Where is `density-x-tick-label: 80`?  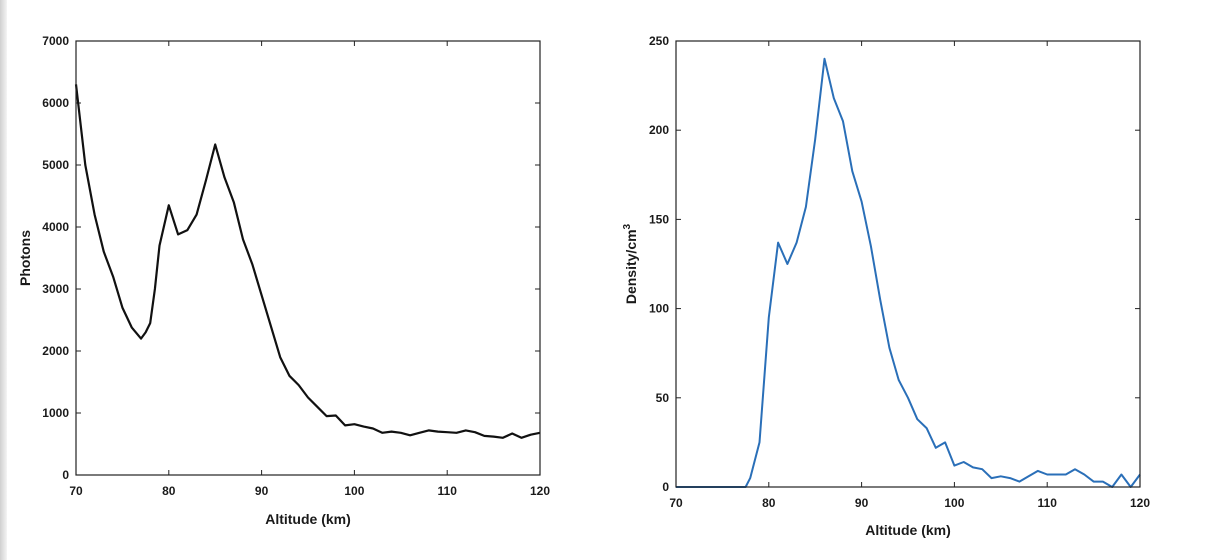
density-x-tick-label: 80 is located at coordinates (769, 503).